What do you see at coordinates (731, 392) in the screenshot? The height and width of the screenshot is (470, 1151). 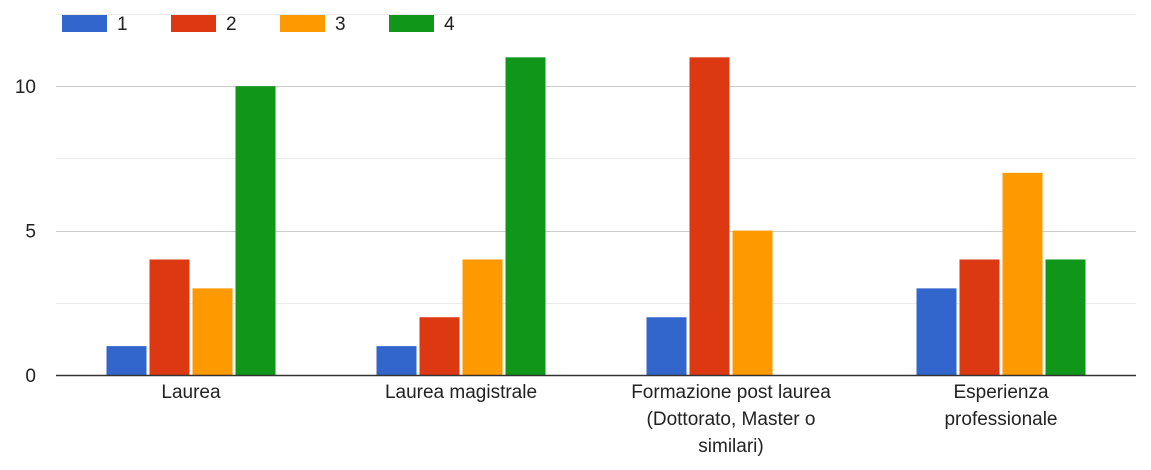 I see `x-tick-label: Formazione post laurea` at bounding box center [731, 392].